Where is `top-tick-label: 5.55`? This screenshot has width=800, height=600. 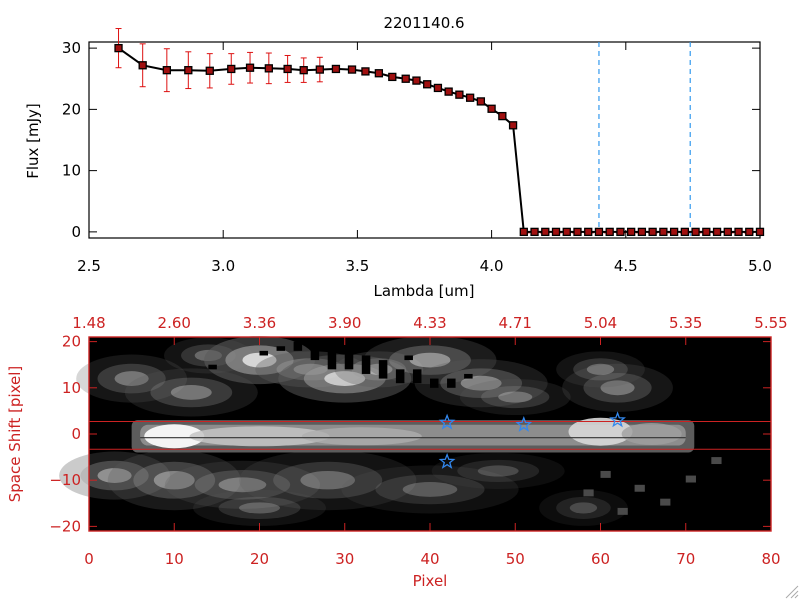
top-tick-label: 5.55 is located at coordinates (770, 323).